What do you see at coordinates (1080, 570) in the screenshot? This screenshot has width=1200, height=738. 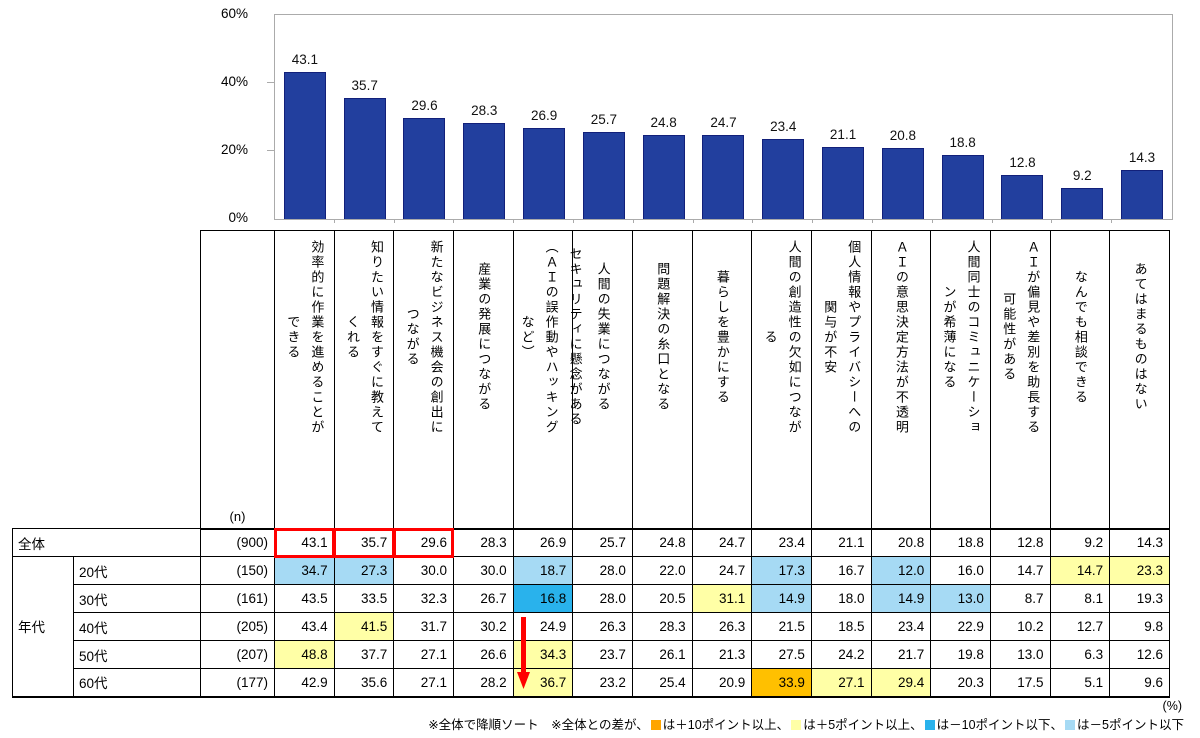 I see `data-cell: 14.7` at bounding box center [1080, 570].